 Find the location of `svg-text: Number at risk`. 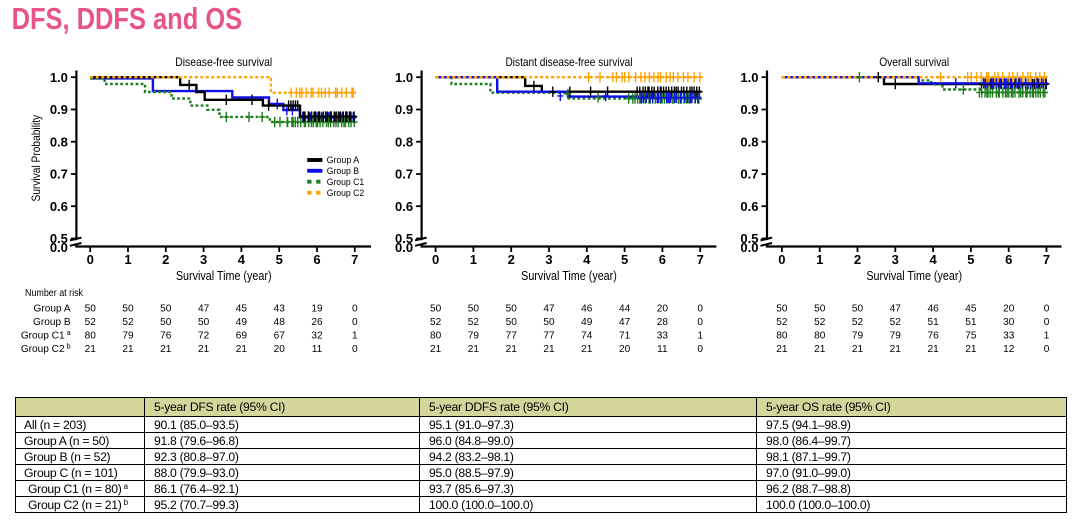

svg-text: Number at risk is located at coordinates (54, 293).